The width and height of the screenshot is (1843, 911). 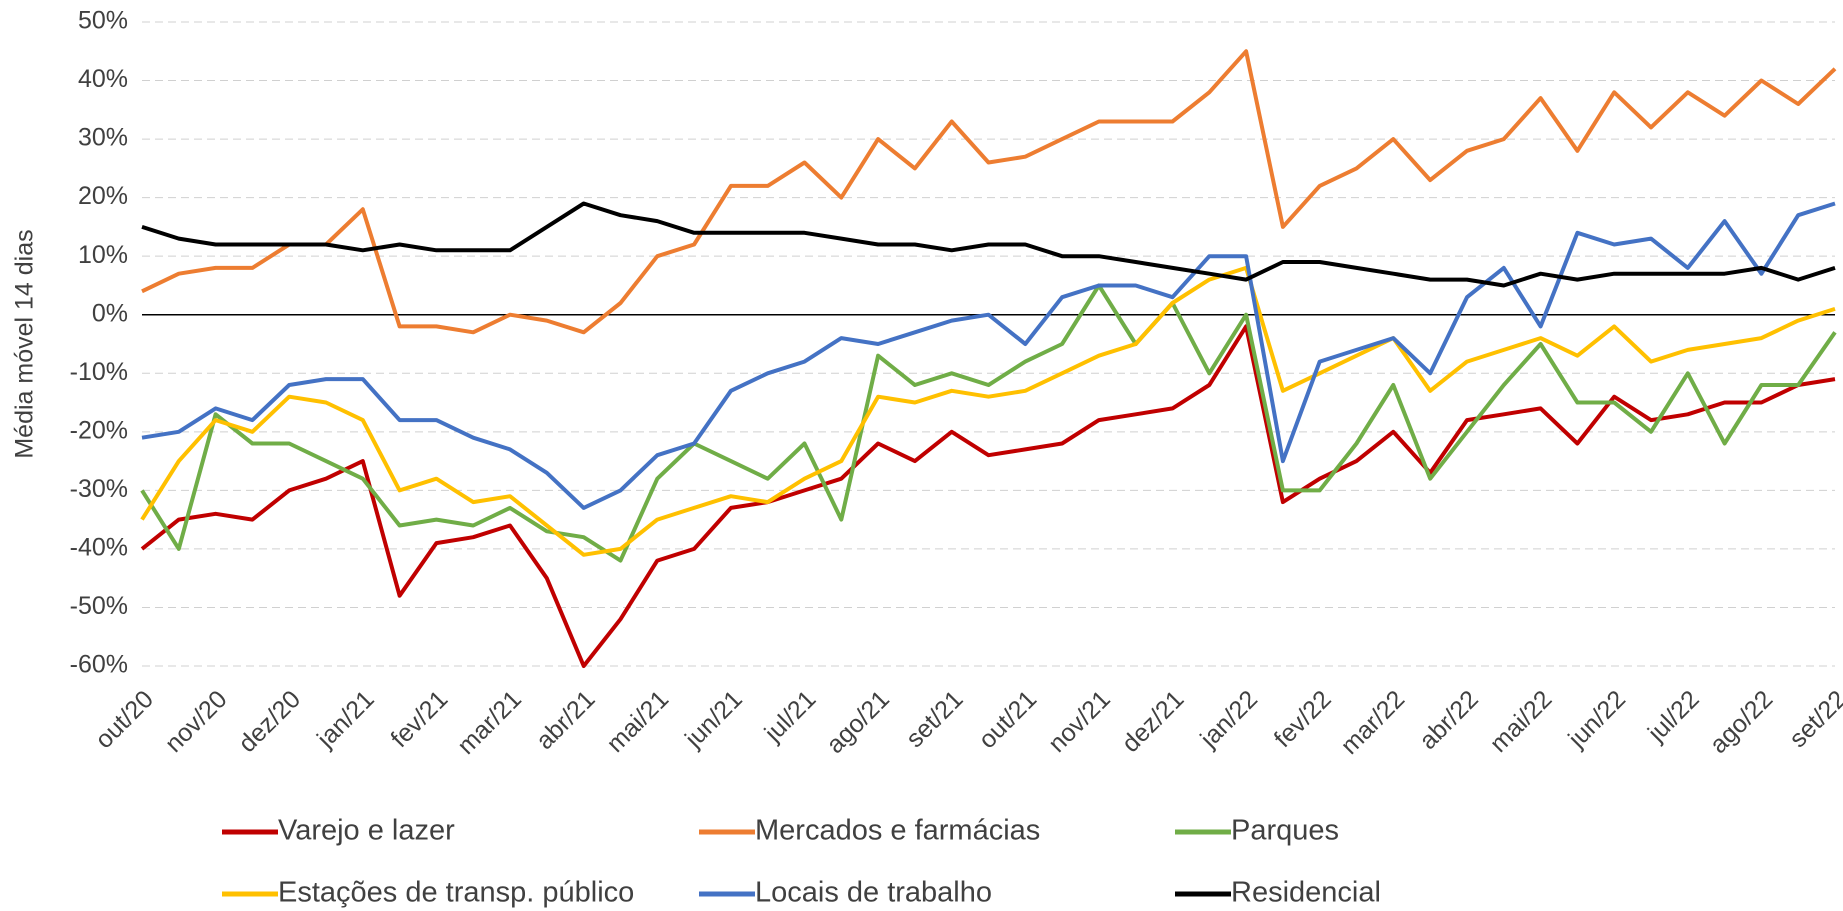 I want to click on y-tick-label: 30%, so click(x=103, y=138).